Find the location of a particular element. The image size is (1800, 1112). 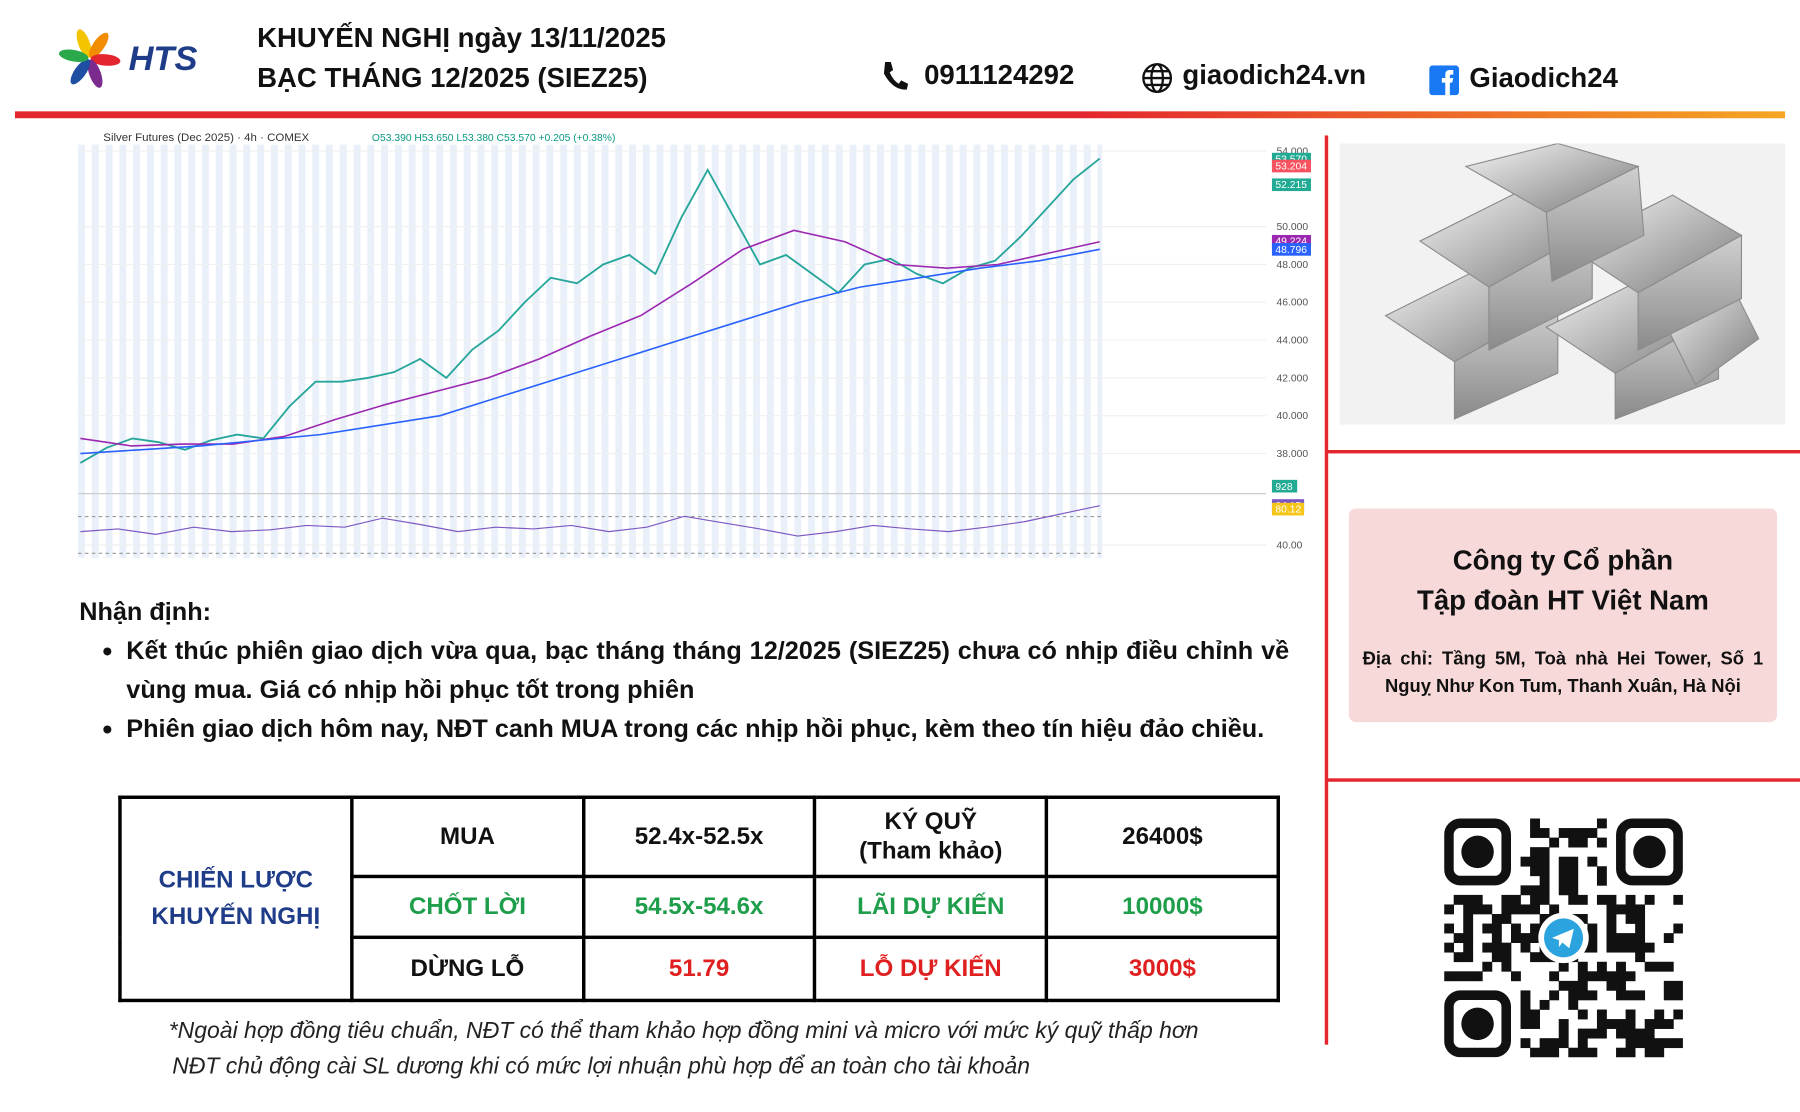

volume-tag is located at coordinates (1284, 486).